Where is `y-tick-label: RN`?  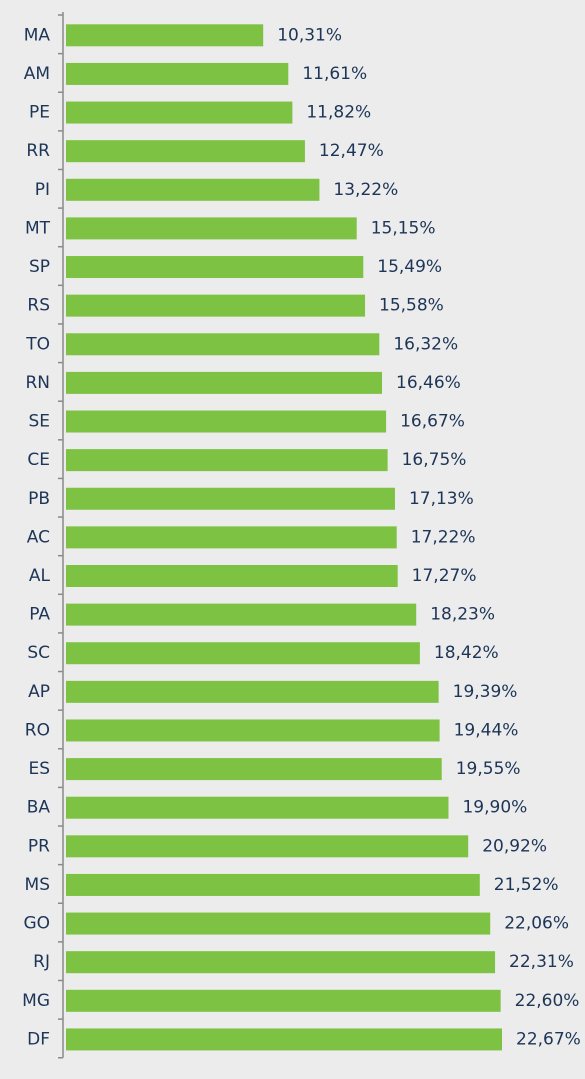 y-tick-label: RN is located at coordinates (37, 383).